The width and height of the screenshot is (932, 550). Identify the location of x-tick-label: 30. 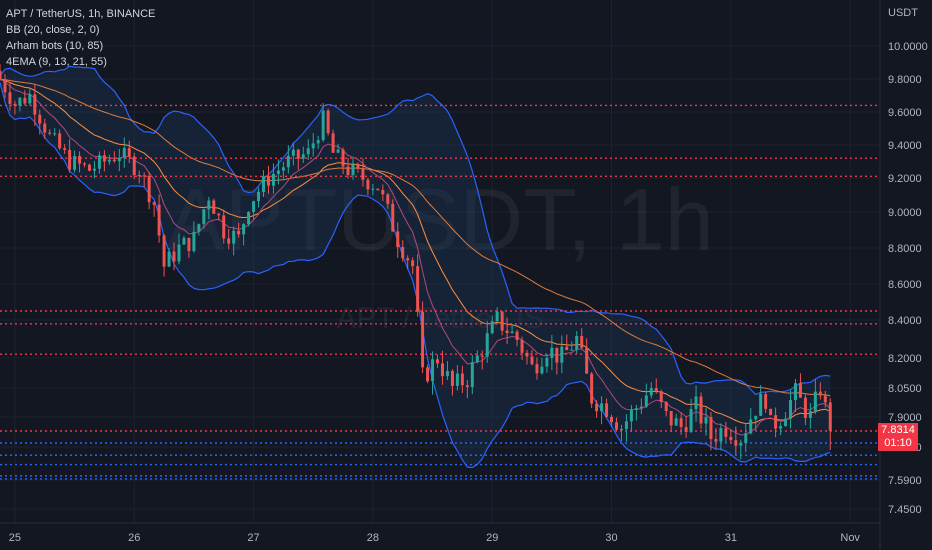
(611, 538).